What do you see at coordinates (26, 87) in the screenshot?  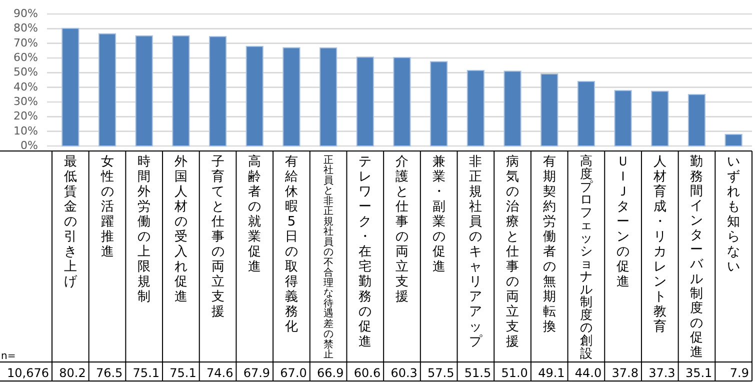 I see `y-tick-label: 40%` at bounding box center [26, 87].